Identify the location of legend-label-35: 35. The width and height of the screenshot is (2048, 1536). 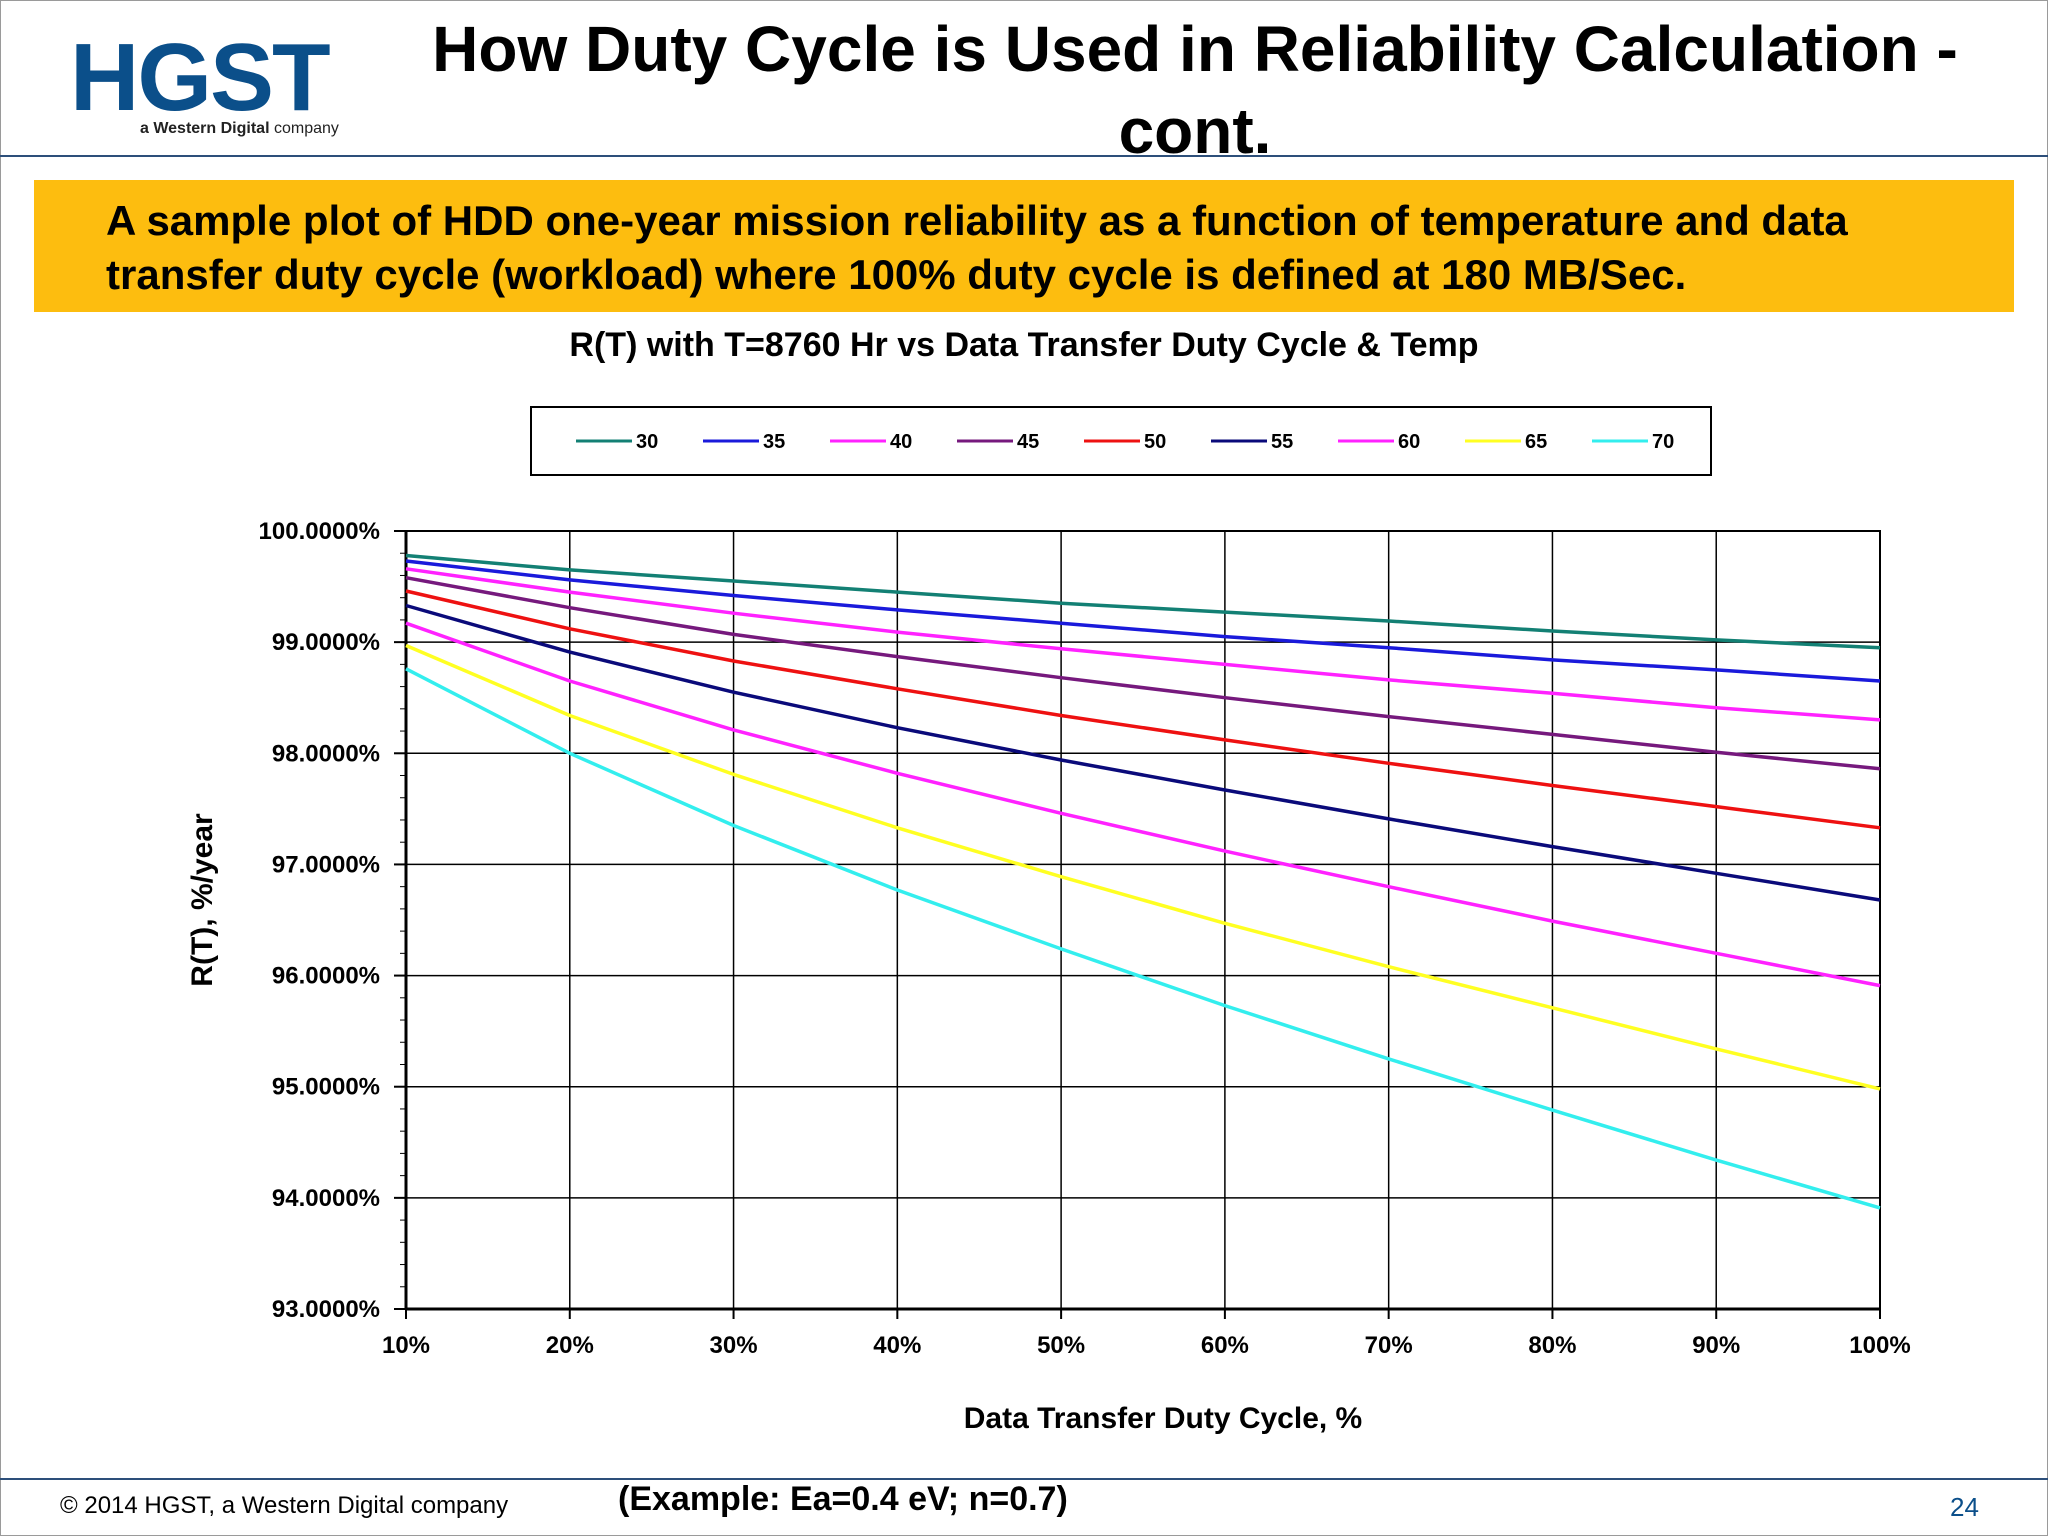
(774, 442).